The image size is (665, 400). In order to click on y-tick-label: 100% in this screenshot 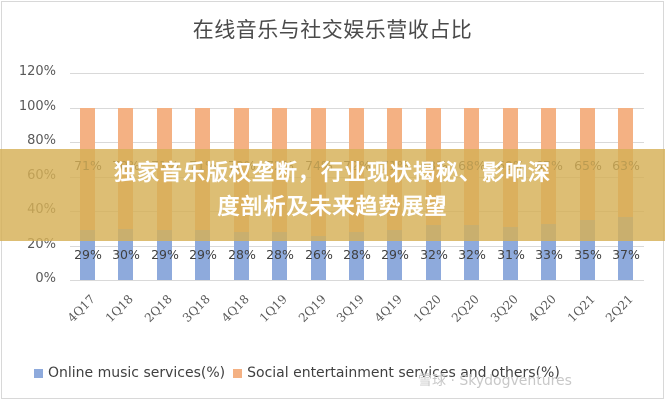, I will do `click(37, 106)`.